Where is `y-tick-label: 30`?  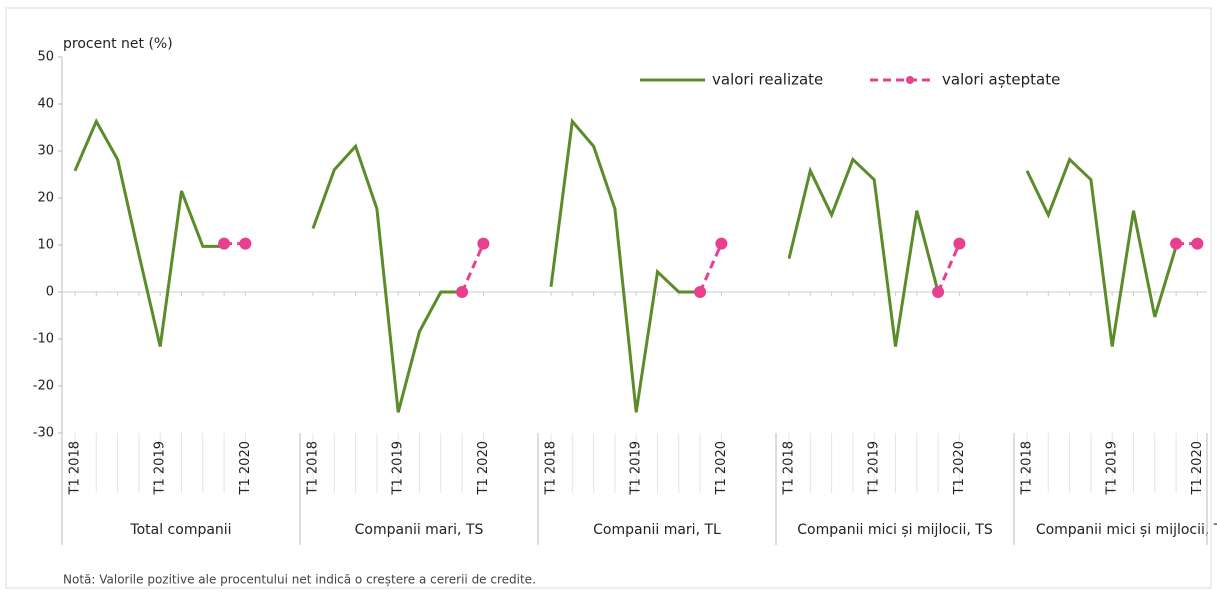
y-tick-label: 30 is located at coordinates (45, 151).